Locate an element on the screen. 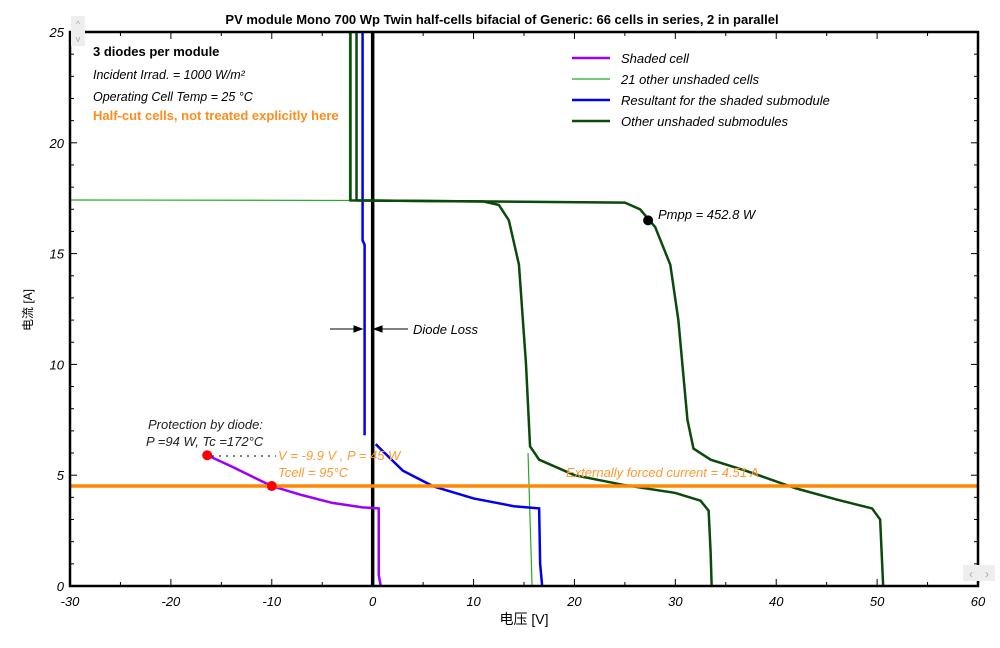 The width and height of the screenshot is (1000, 648). legend-entry: Shaded cell is located at coordinates (655, 58).